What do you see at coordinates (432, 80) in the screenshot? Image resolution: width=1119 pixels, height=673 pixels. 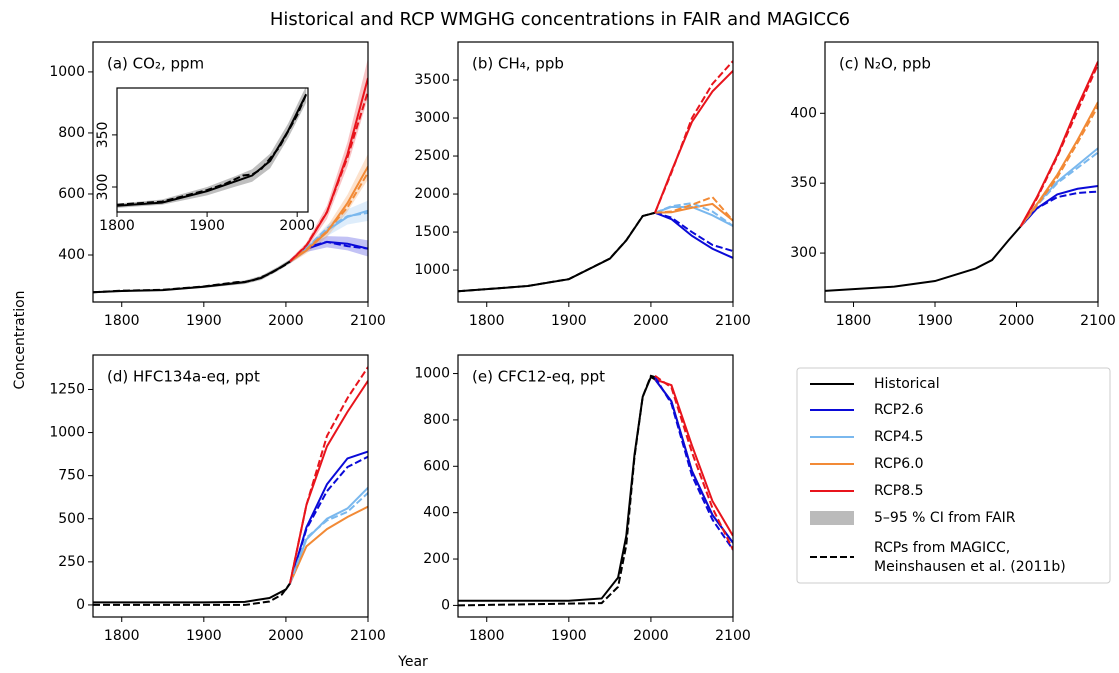 I see `y-tick-label: 3500` at bounding box center [432, 80].